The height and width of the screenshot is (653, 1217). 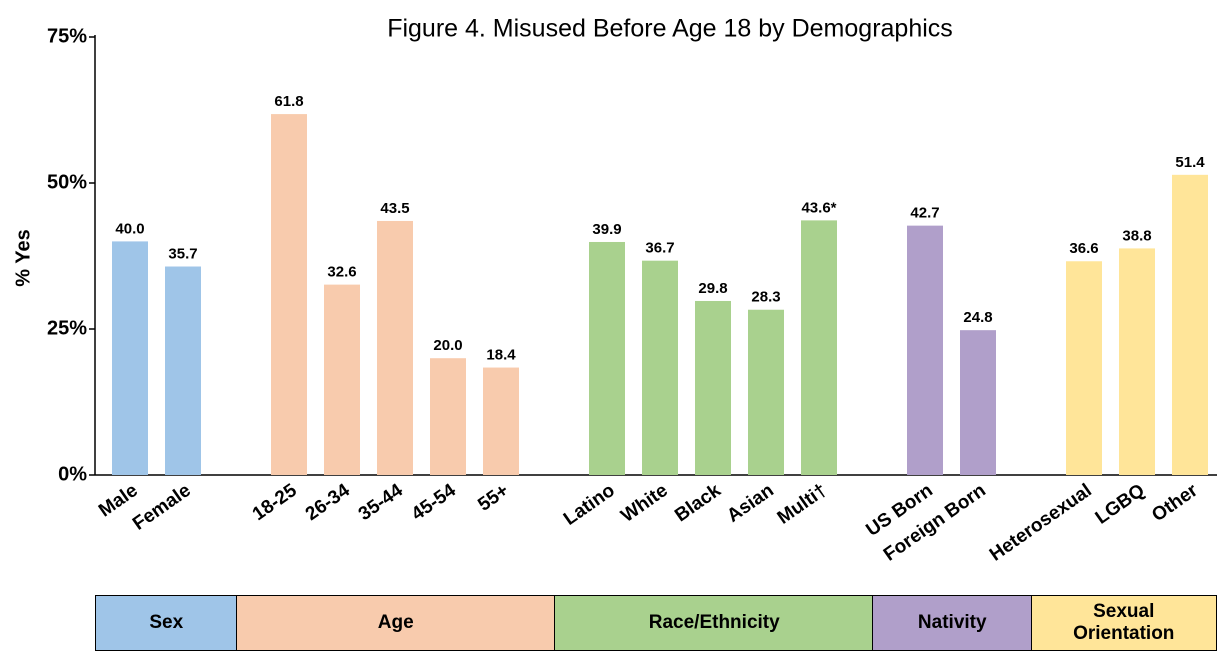 What do you see at coordinates (501, 355) in the screenshot?
I see `value-label: 18.4` at bounding box center [501, 355].